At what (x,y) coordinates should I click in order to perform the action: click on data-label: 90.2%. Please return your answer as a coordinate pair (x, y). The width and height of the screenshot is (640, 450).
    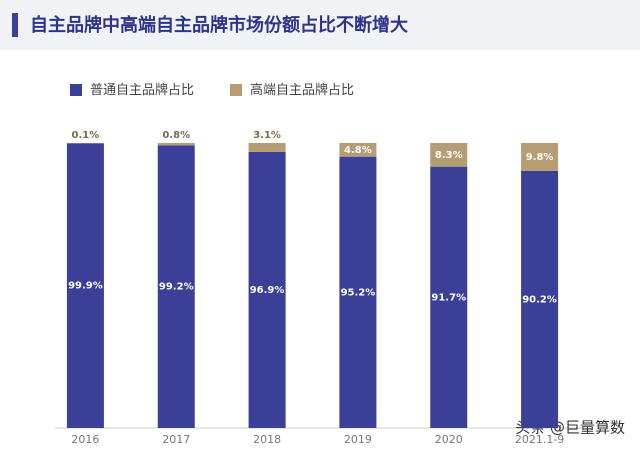
    Looking at the image, I should click on (539, 299).